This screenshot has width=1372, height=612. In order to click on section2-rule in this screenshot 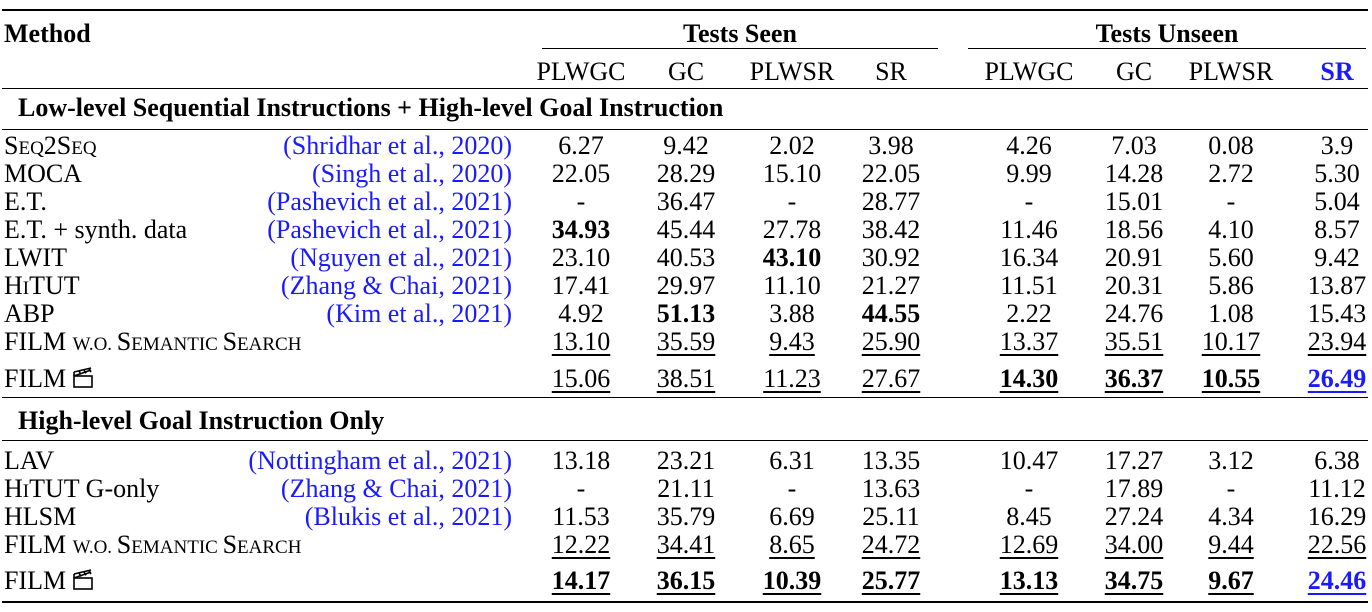, I will do `click(685, 440)`.